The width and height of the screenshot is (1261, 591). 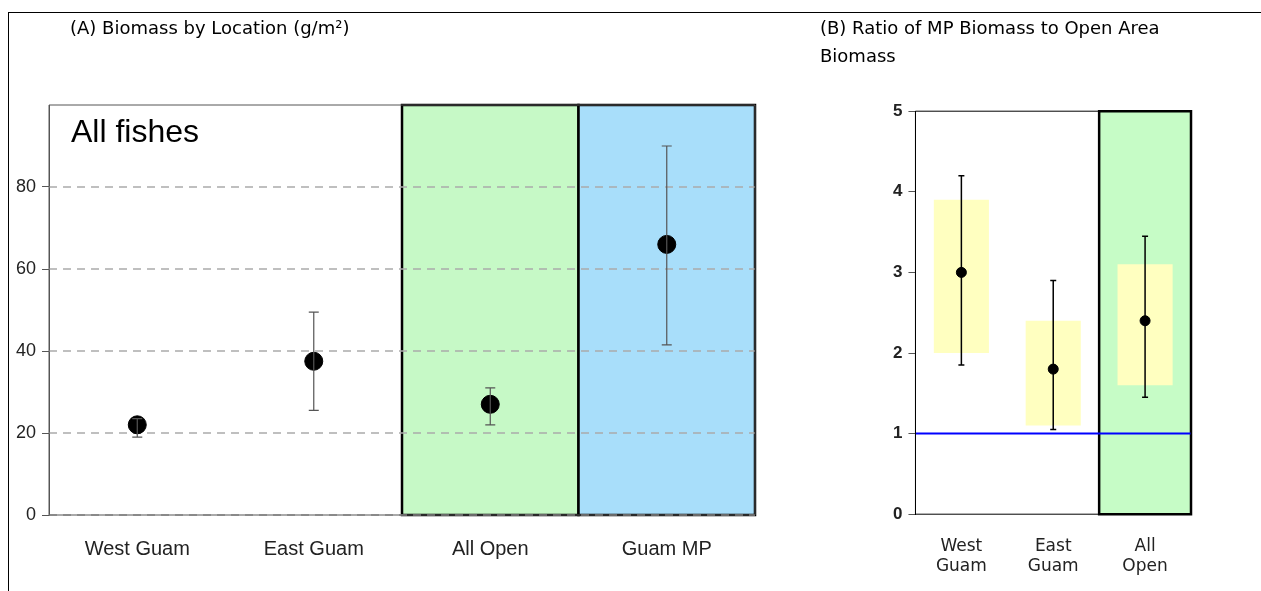 I want to click on y-tick-label: 20, so click(x=26, y=431).